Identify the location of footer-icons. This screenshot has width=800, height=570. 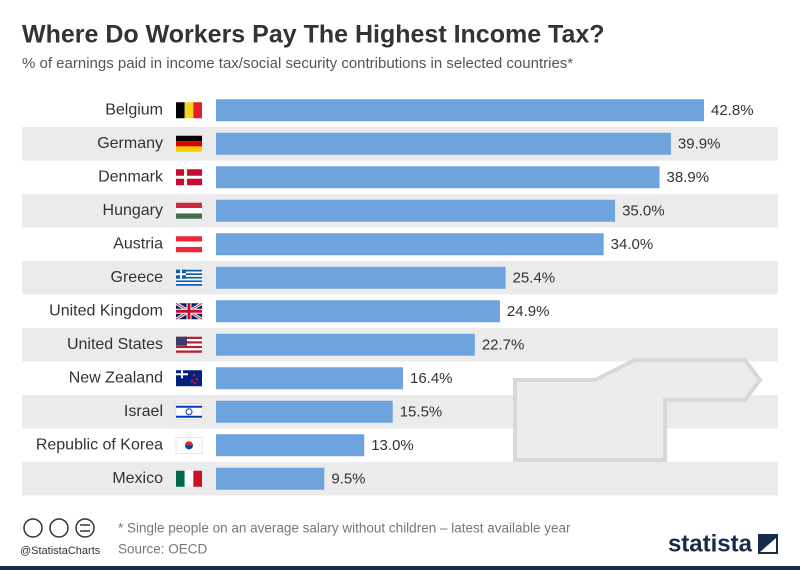
(59, 528).